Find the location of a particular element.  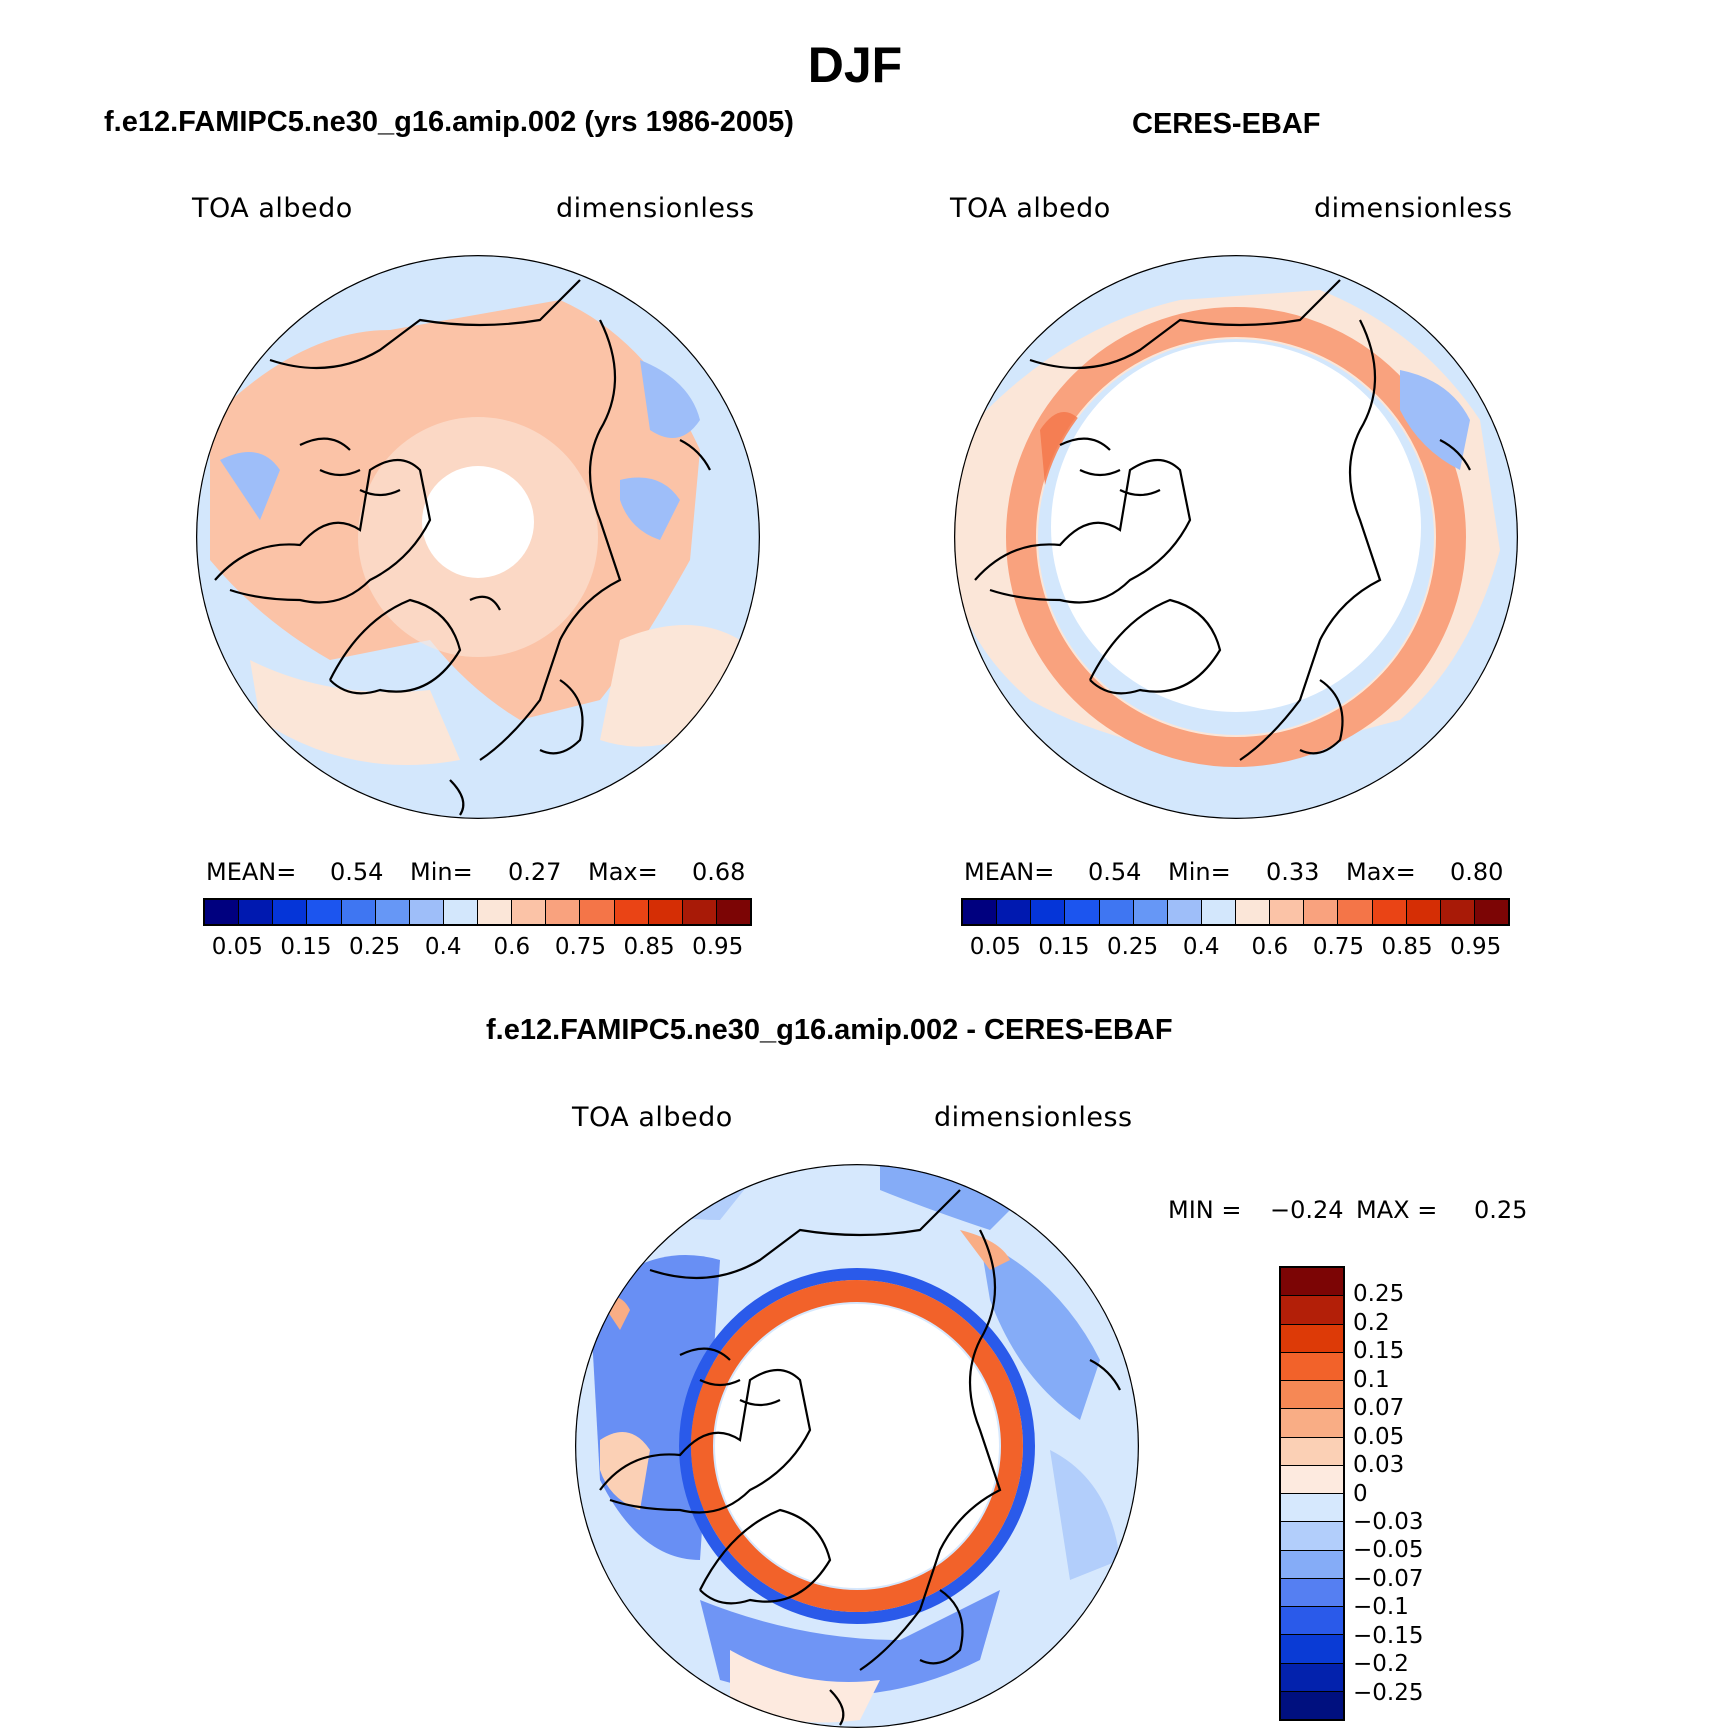

panel3-max-label: MAX = is located at coordinates (1397, 1210).